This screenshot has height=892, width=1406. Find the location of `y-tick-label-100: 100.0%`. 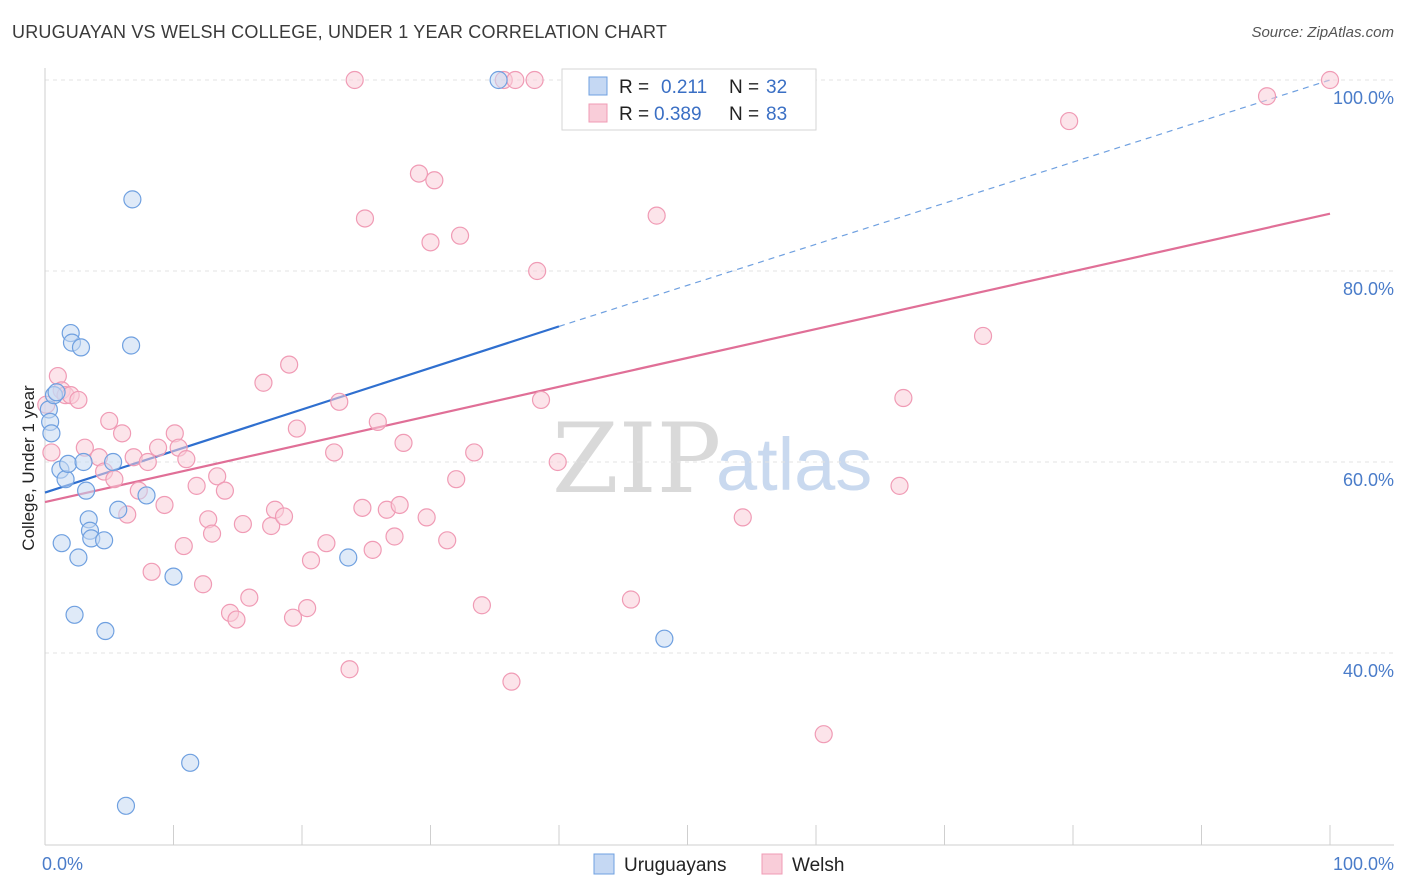

y-tick-label-100: 100.0% is located at coordinates (1363, 98).